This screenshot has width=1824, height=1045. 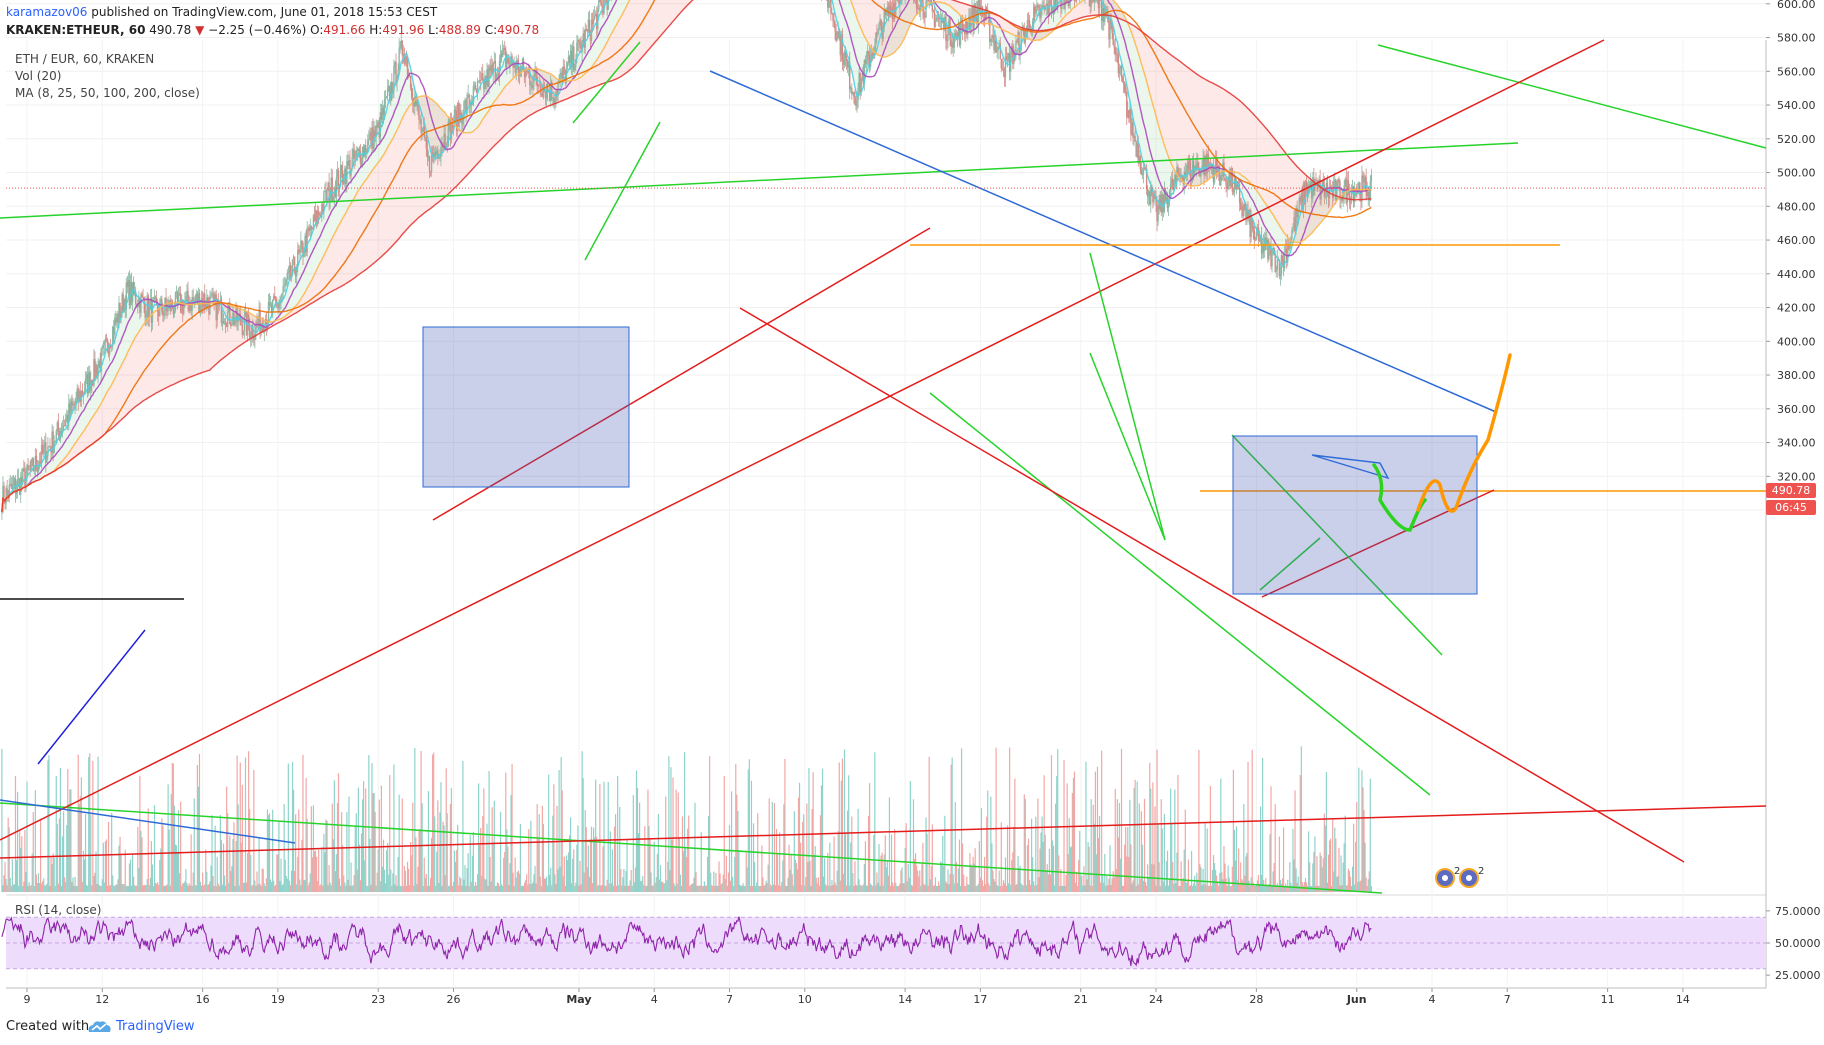 What do you see at coordinates (905, 999) in the screenshot?
I see `x-tick-label: 14` at bounding box center [905, 999].